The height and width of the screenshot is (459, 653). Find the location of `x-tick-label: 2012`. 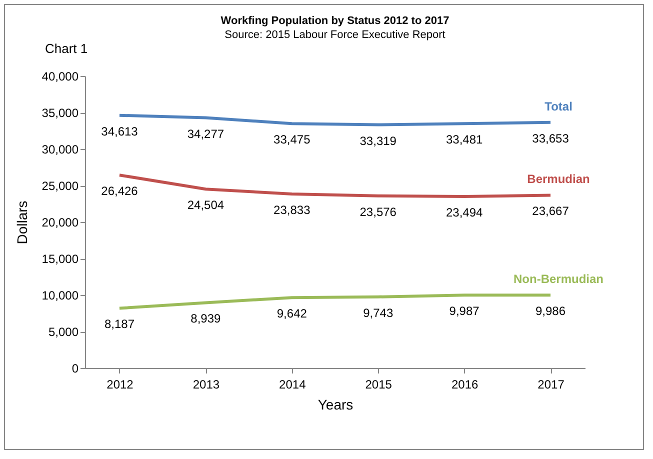

x-tick-label: 2012 is located at coordinates (120, 385).